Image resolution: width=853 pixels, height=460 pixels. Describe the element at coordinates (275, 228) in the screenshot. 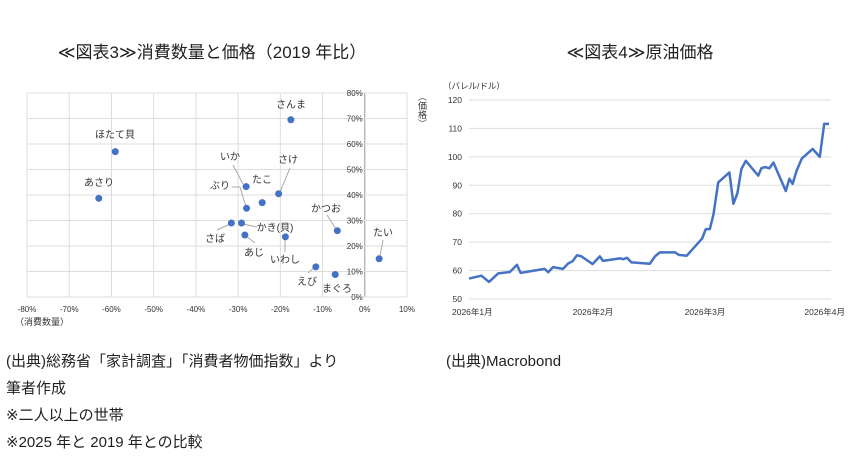

I see `point-label: かき(貝)` at that location.